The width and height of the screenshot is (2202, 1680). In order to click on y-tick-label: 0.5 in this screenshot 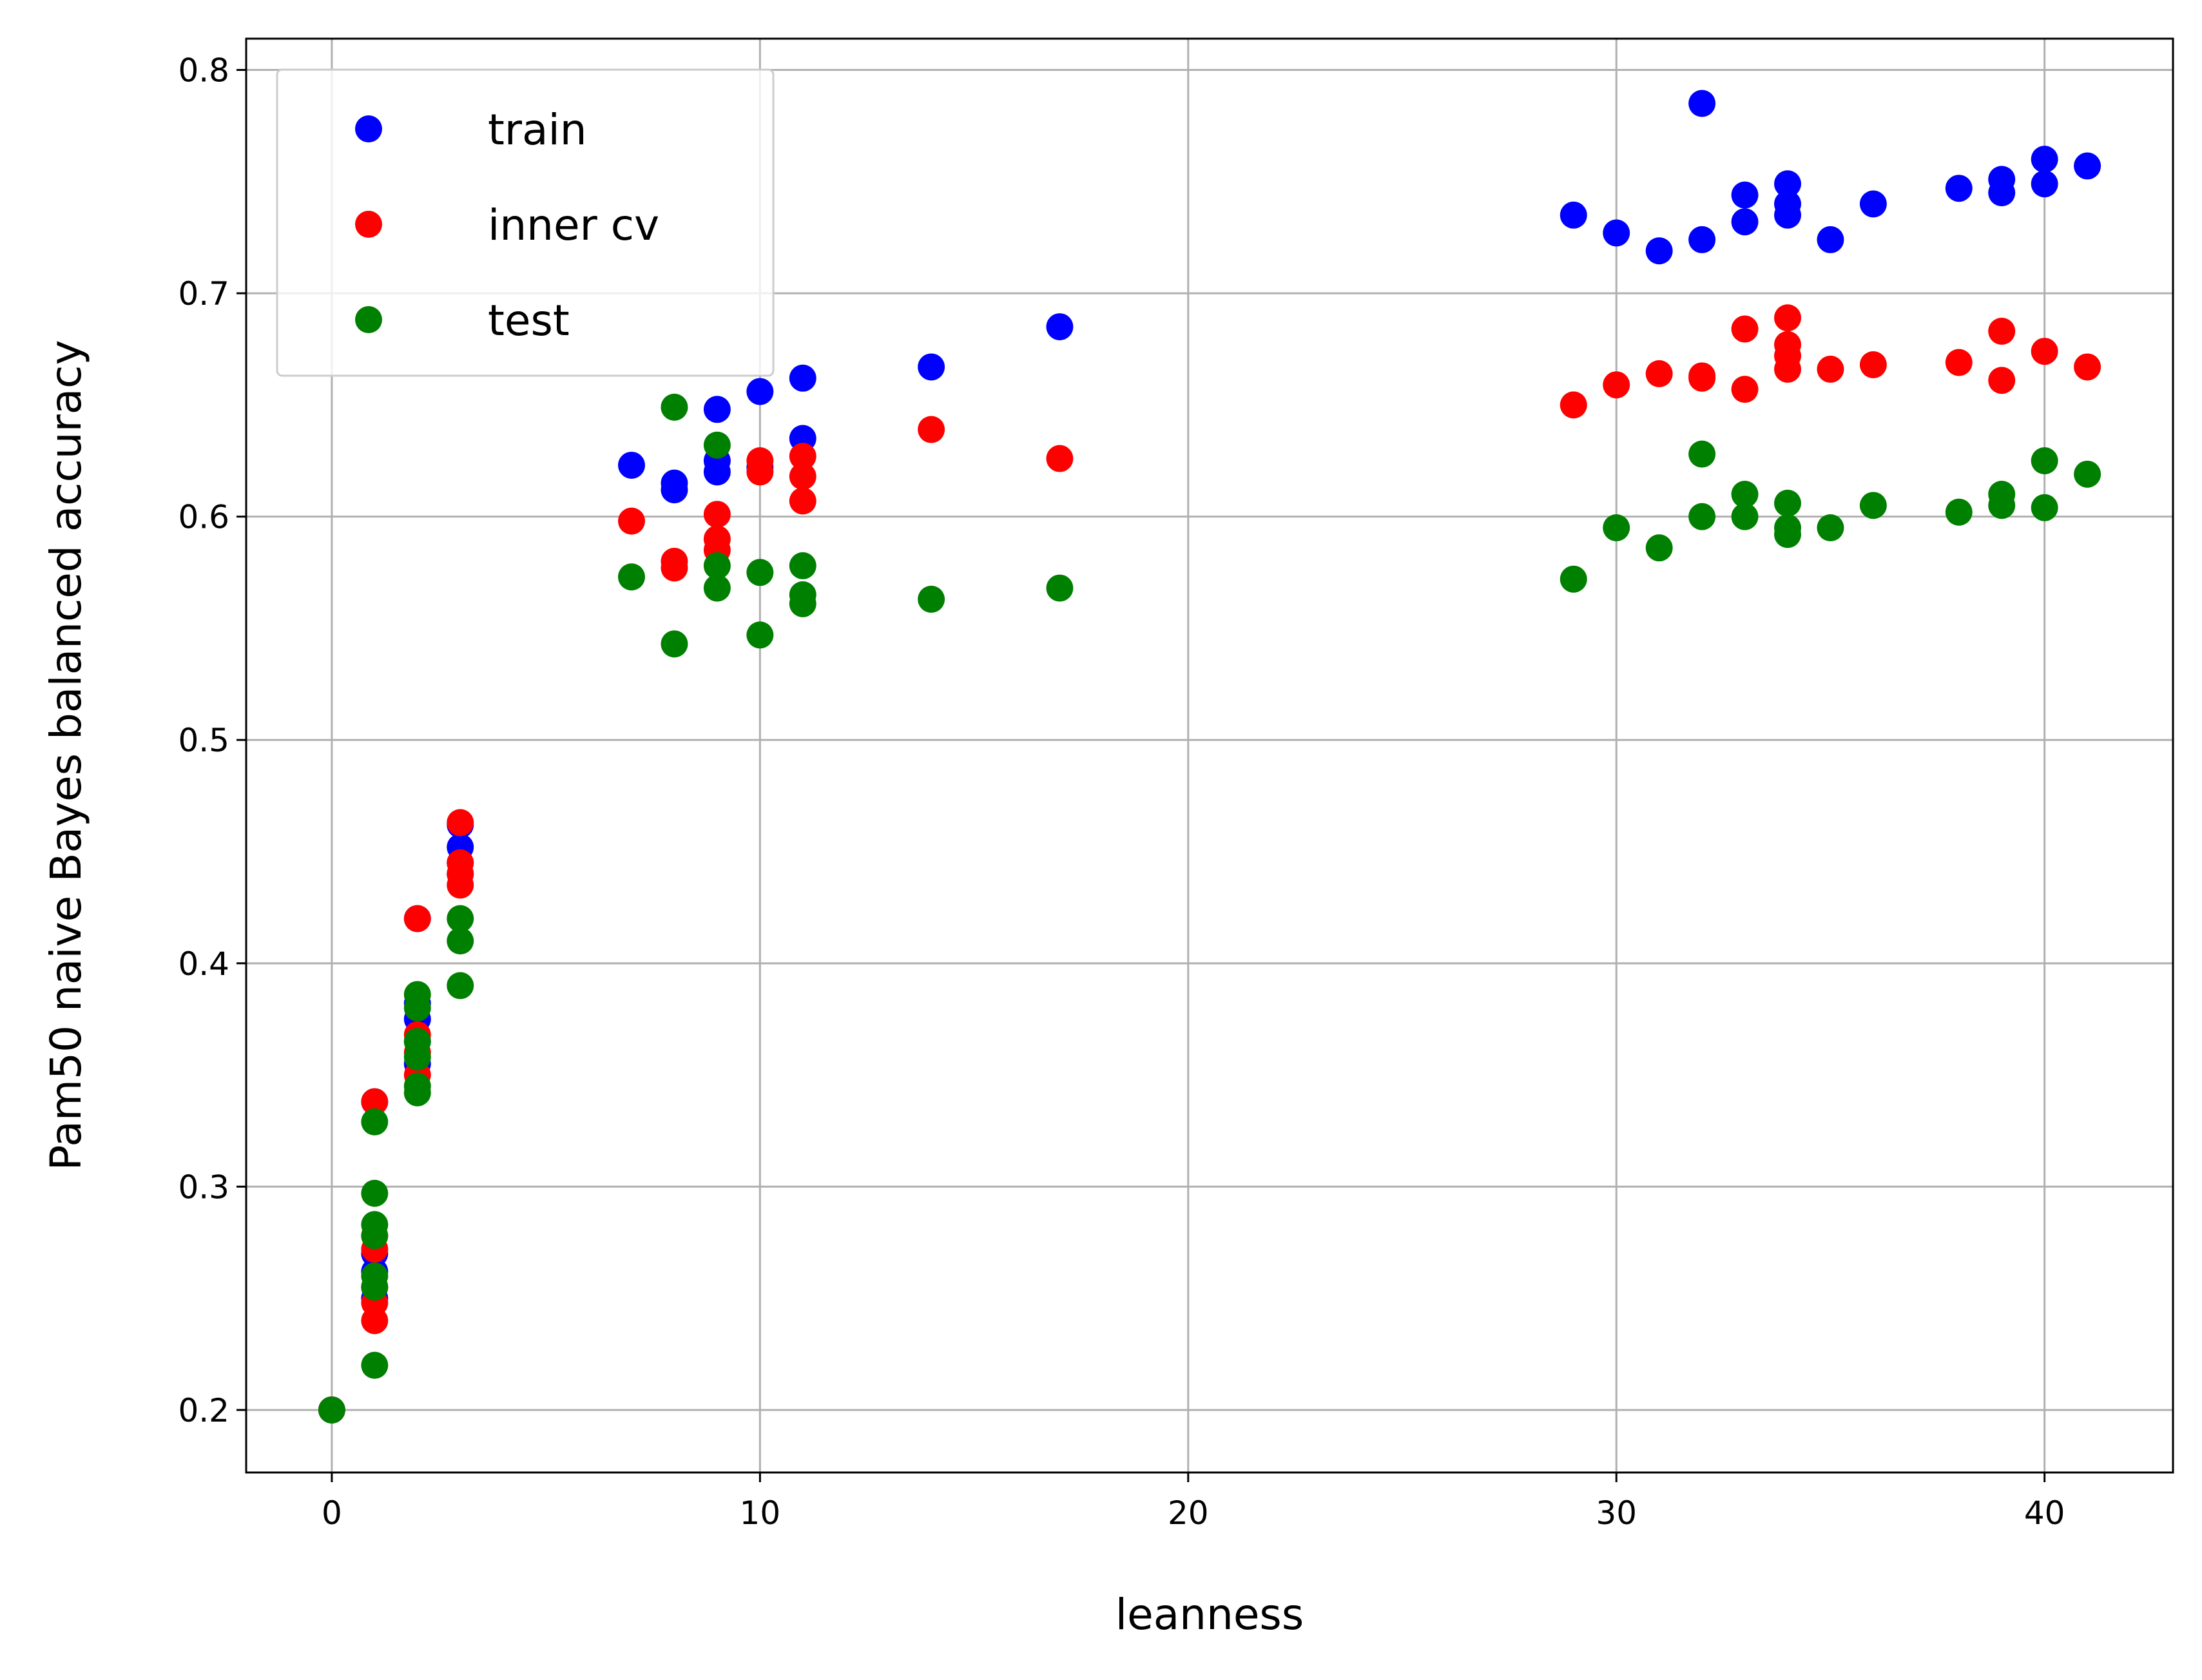, I will do `click(203, 740)`.